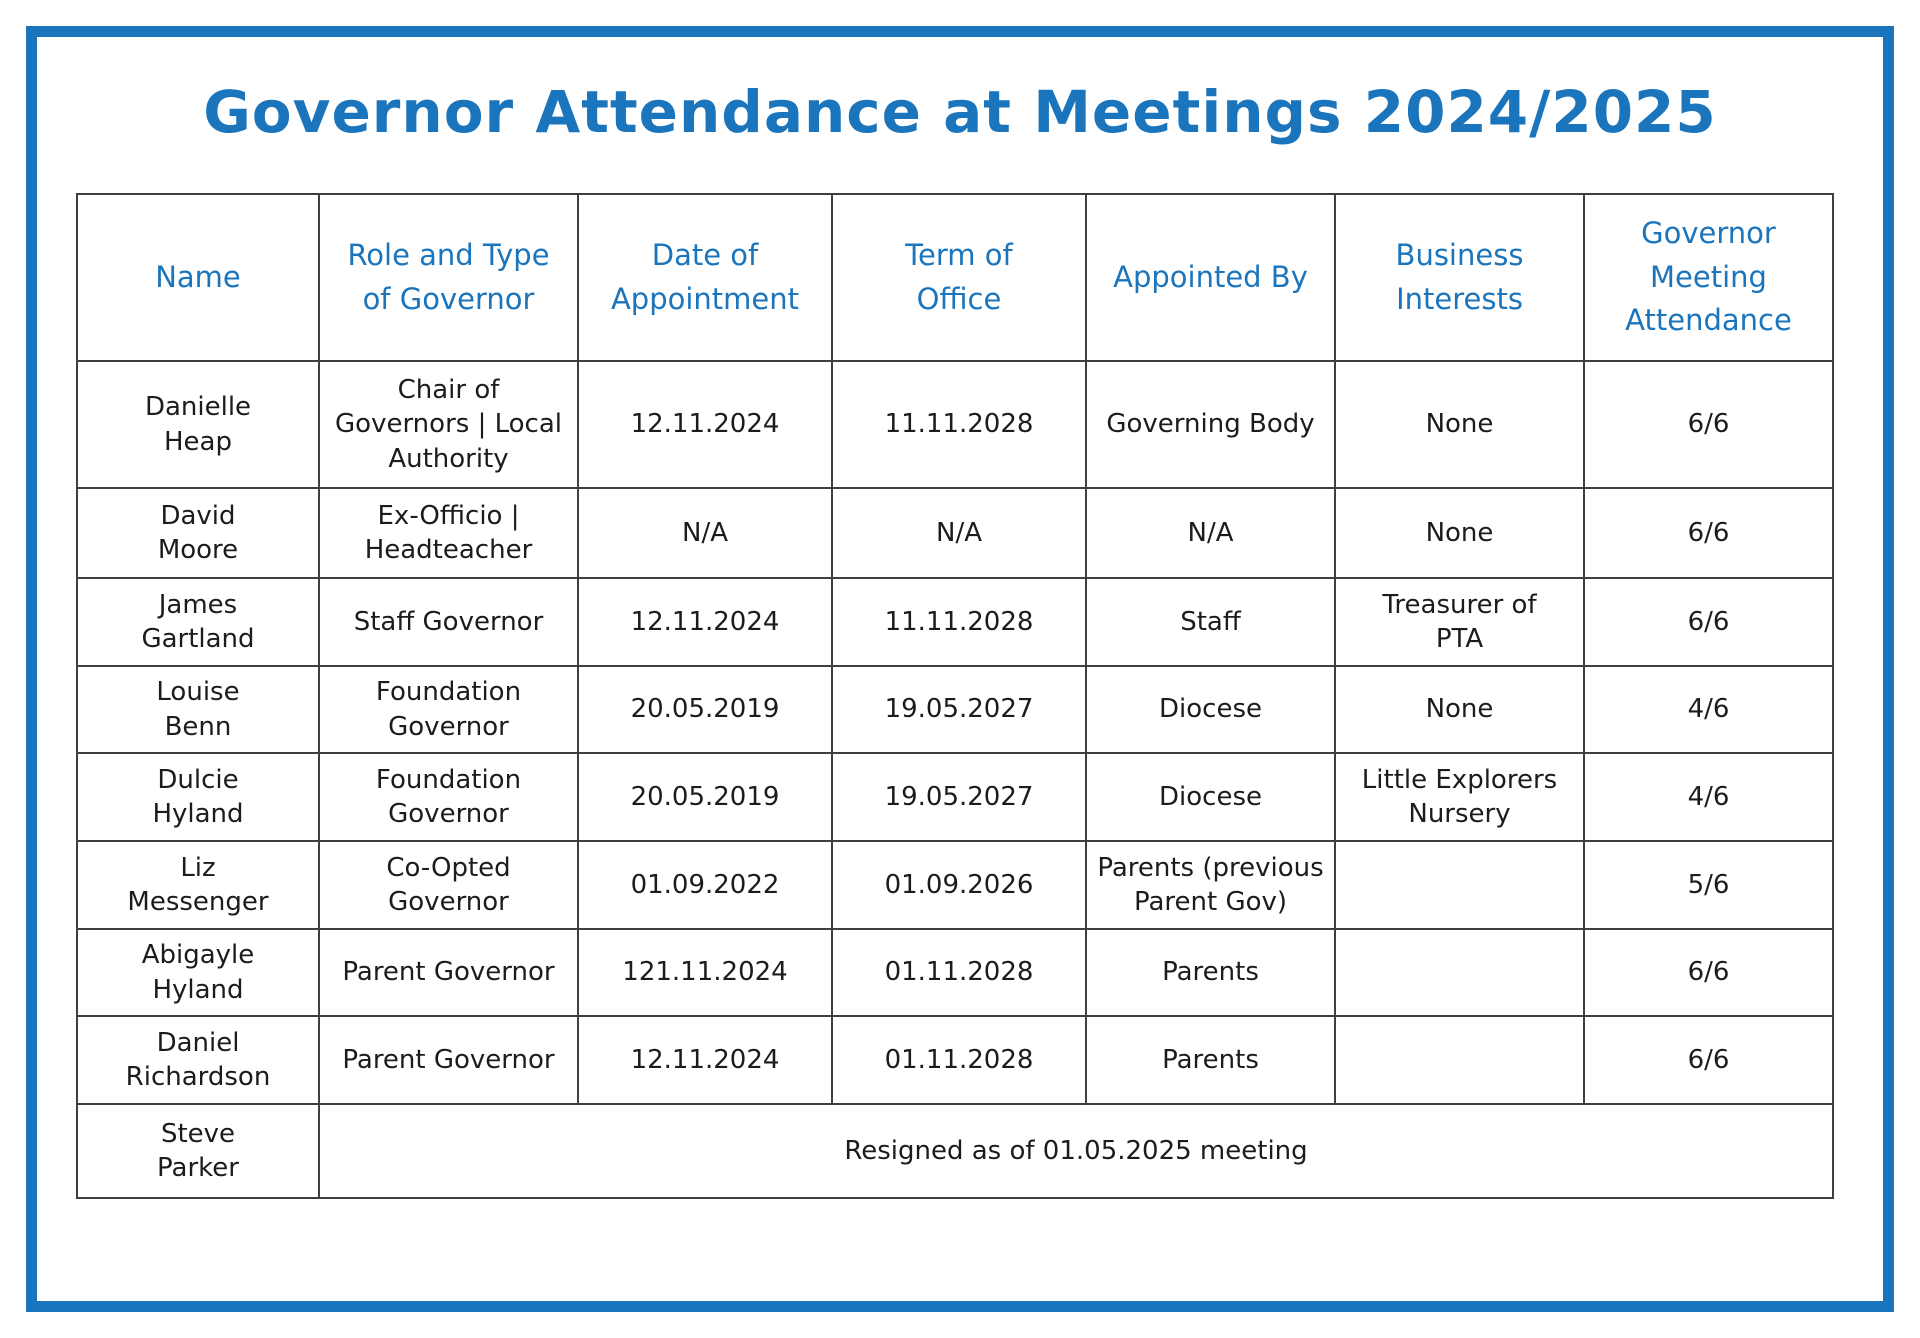 The width and height of the screenshot is (1920, 1338). I want to click on governor-name: Dulcie Hyland, so click(198, 797).